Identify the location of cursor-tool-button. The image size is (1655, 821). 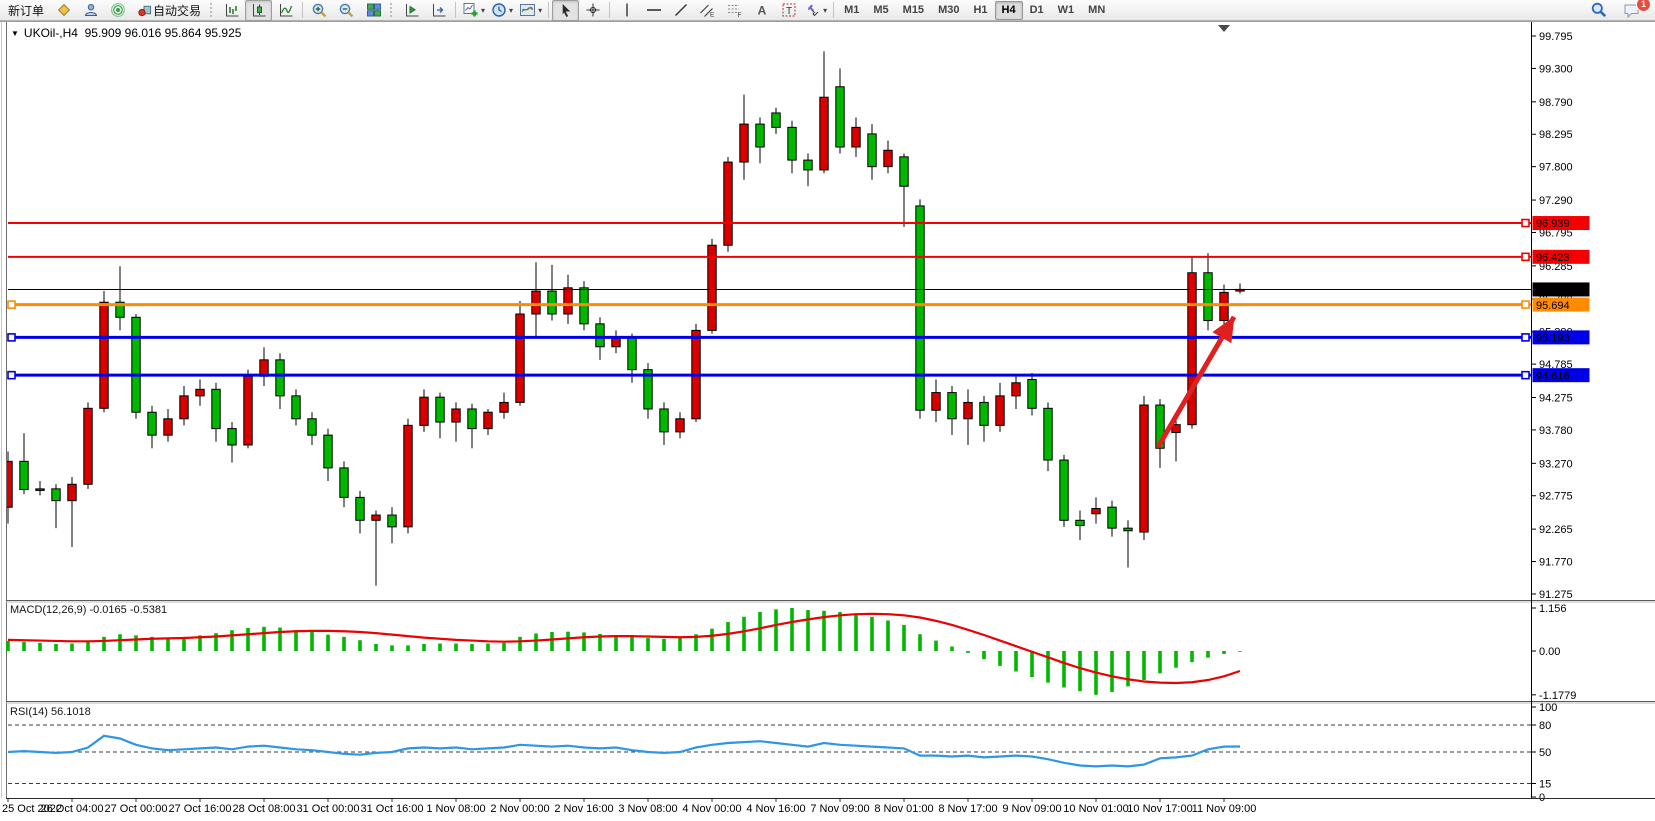
(566, 10).